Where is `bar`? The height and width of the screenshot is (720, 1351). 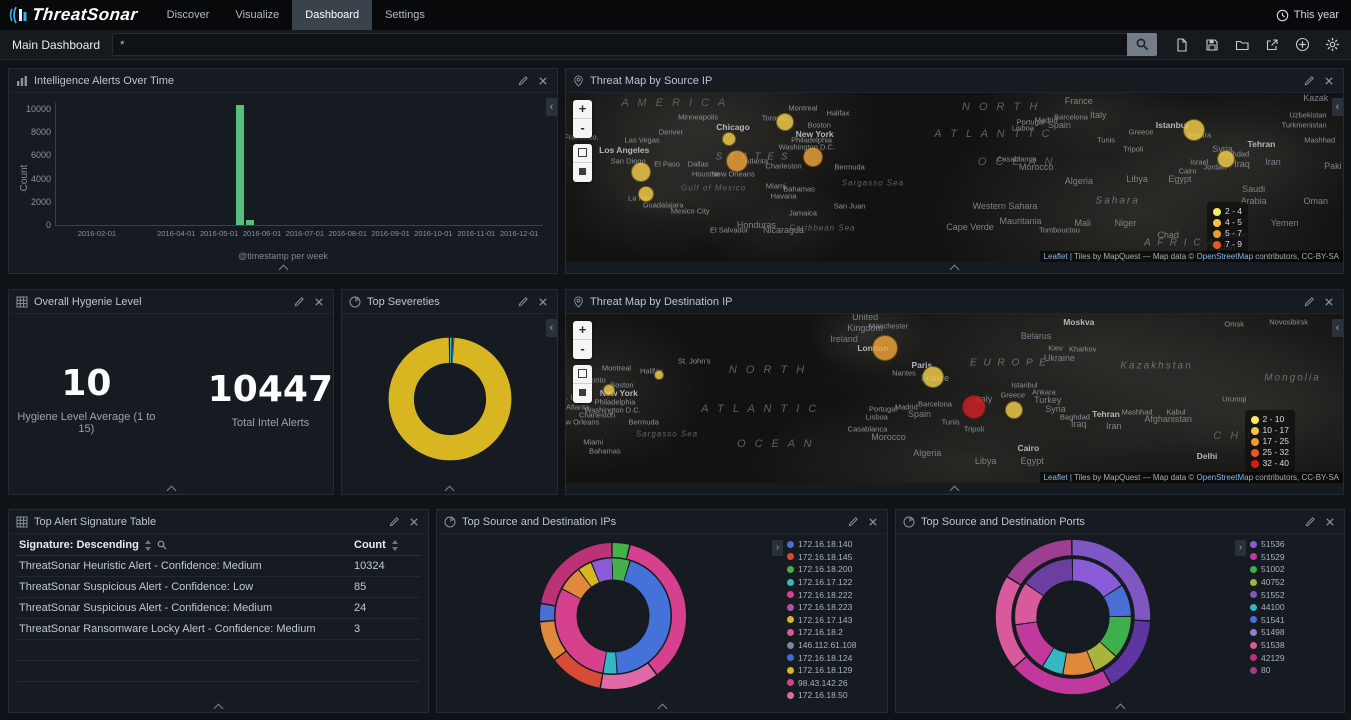 bar is located at coordinates (250, 222).